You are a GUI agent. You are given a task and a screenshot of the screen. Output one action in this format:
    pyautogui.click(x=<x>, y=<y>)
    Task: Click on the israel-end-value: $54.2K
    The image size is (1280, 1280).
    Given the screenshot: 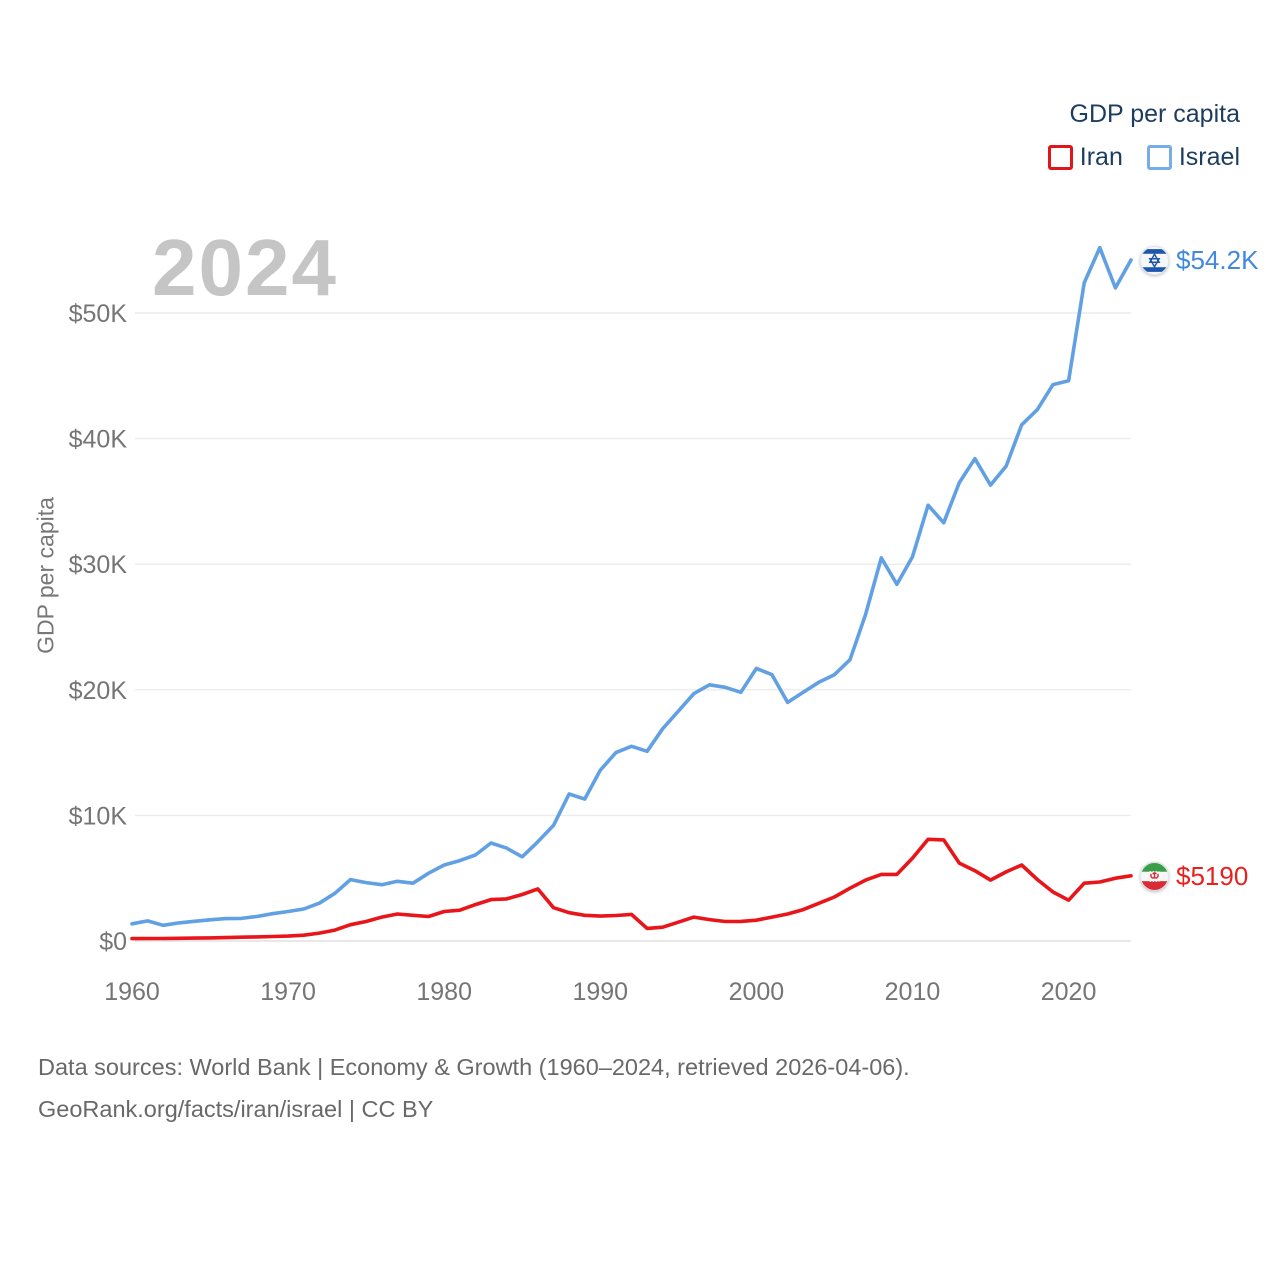 What is the action you would take?
    pyautogui.click(x=1217, y=260)
    